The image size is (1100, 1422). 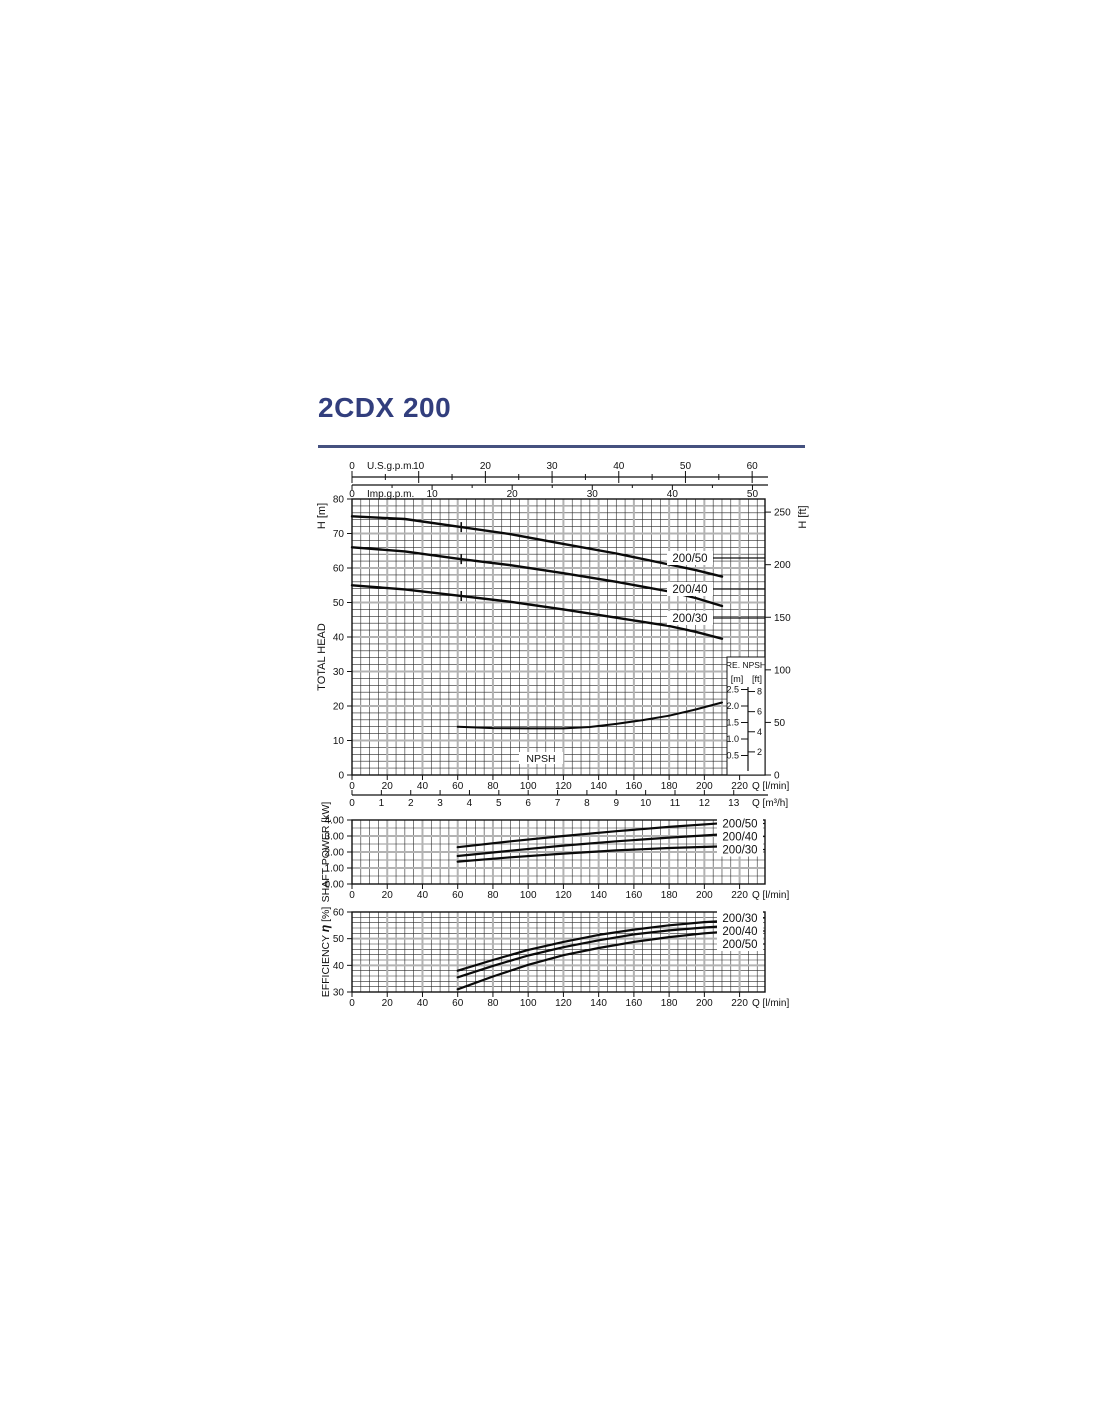 What do you see at coordinates (335, 885) in the screenshot?
I see `svg-text: 0.00` at bounding box center [335, 885].